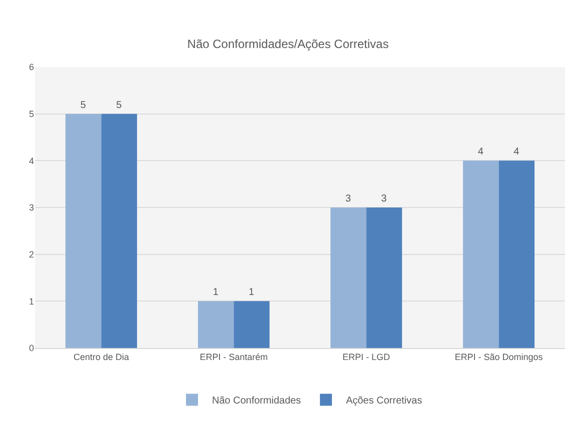 This screenshot has width=576, height=425. What do you see at coordinates (31, 113) in the screenshot?
I see `y-tick-label: 5` at bounding box center [31, 113].